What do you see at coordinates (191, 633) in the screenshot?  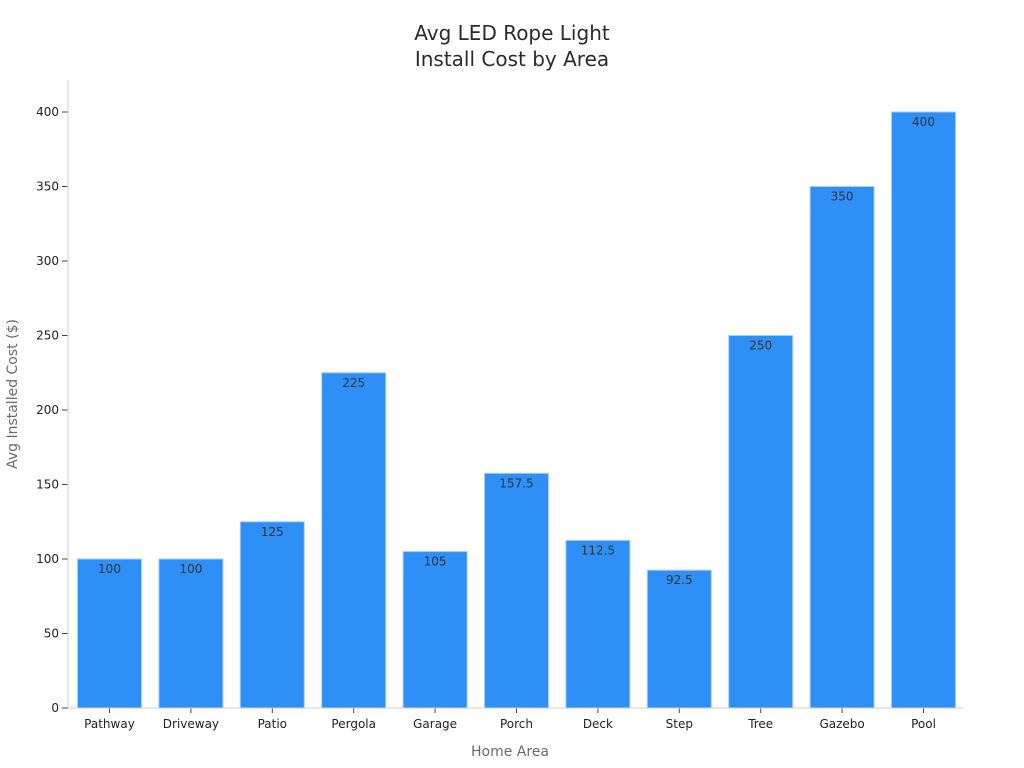 I see `bar-driveway` at bounding box center [191, 633].